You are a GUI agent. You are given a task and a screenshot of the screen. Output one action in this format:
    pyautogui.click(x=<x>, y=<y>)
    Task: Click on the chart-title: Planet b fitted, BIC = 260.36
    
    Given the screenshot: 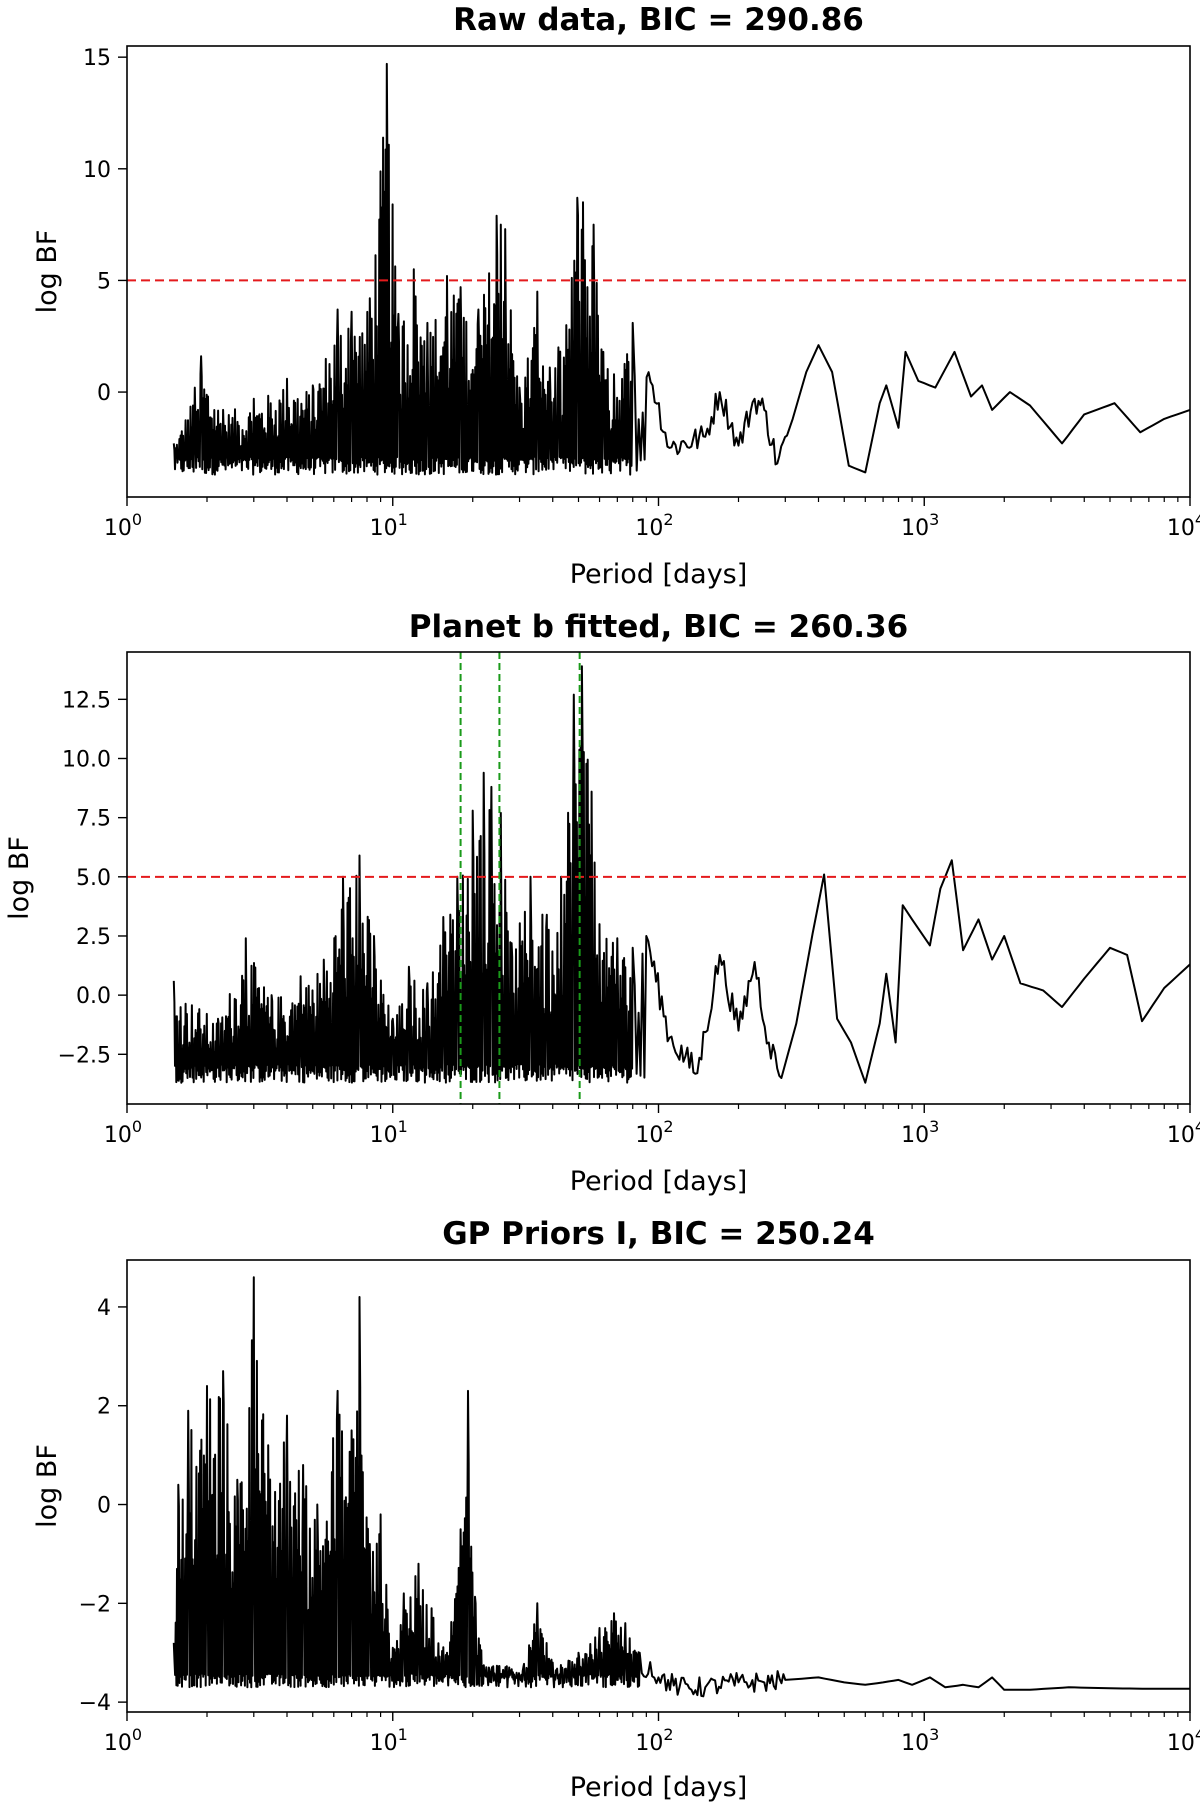 What is the action you would take?
    pyautogui.click(x=658, y=627)
    